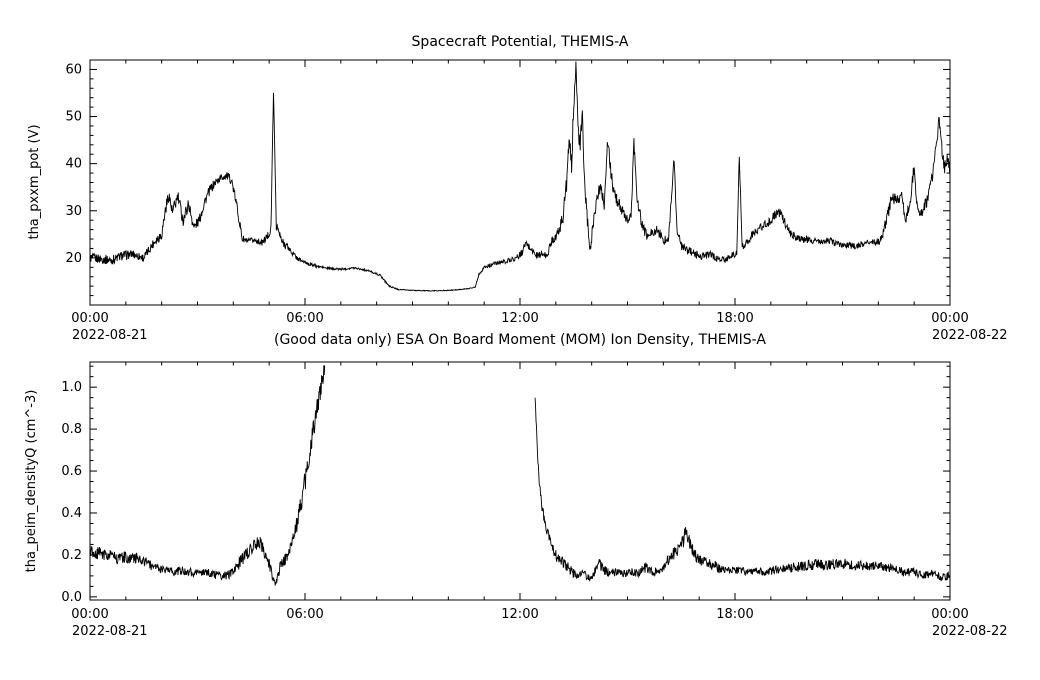  I want to click on top-plot-date-right: 2022-08-22, so click(970, 335).